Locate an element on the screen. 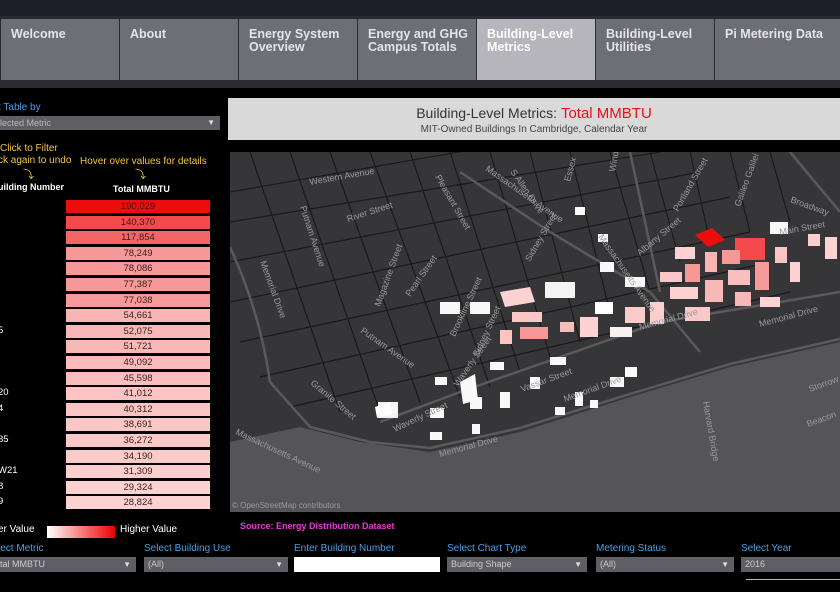  legend-low-label: er Value is located at coordinates (17, 529).